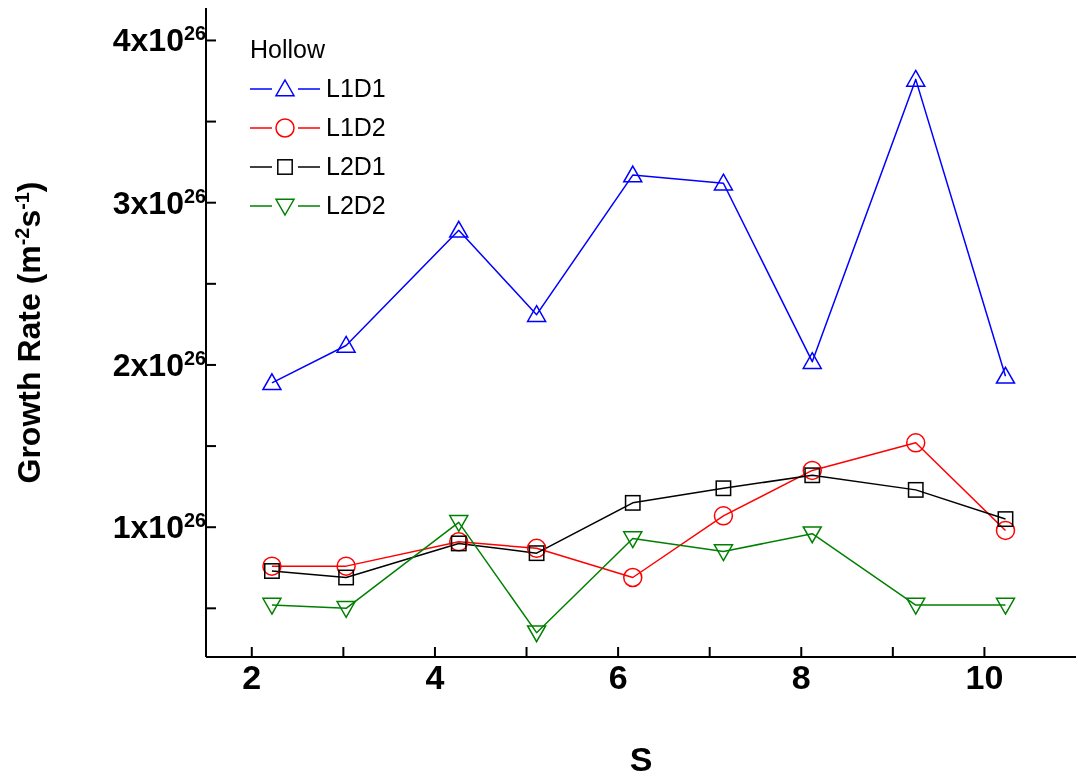 The width and height of the screenshot is (1078, 776). I want to click on y-tick-label: 3x10$^{26}$, so click(159, 202).